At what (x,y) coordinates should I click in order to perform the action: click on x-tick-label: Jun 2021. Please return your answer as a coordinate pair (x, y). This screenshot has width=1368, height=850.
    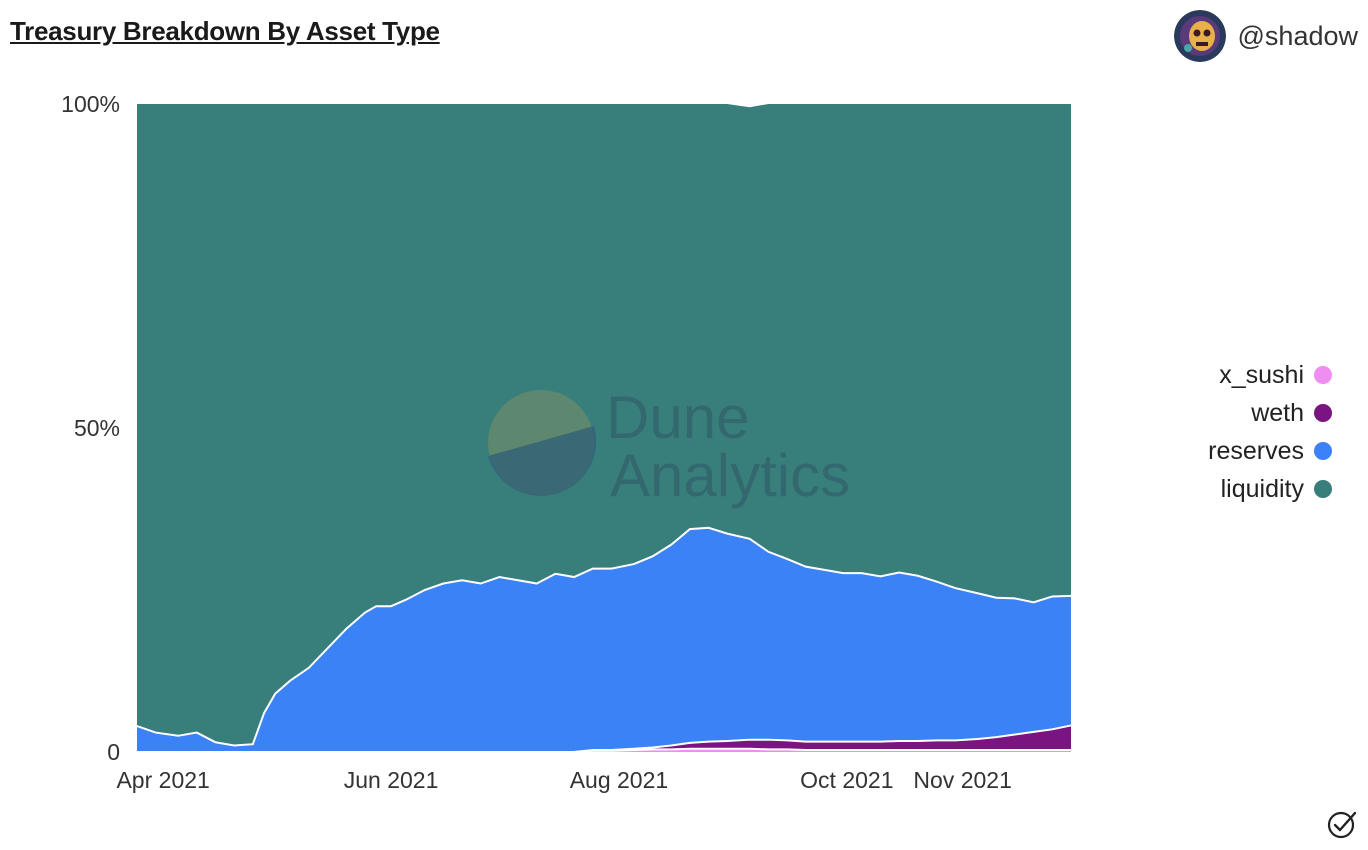
    Looking at the image, I should click on (391, 780).